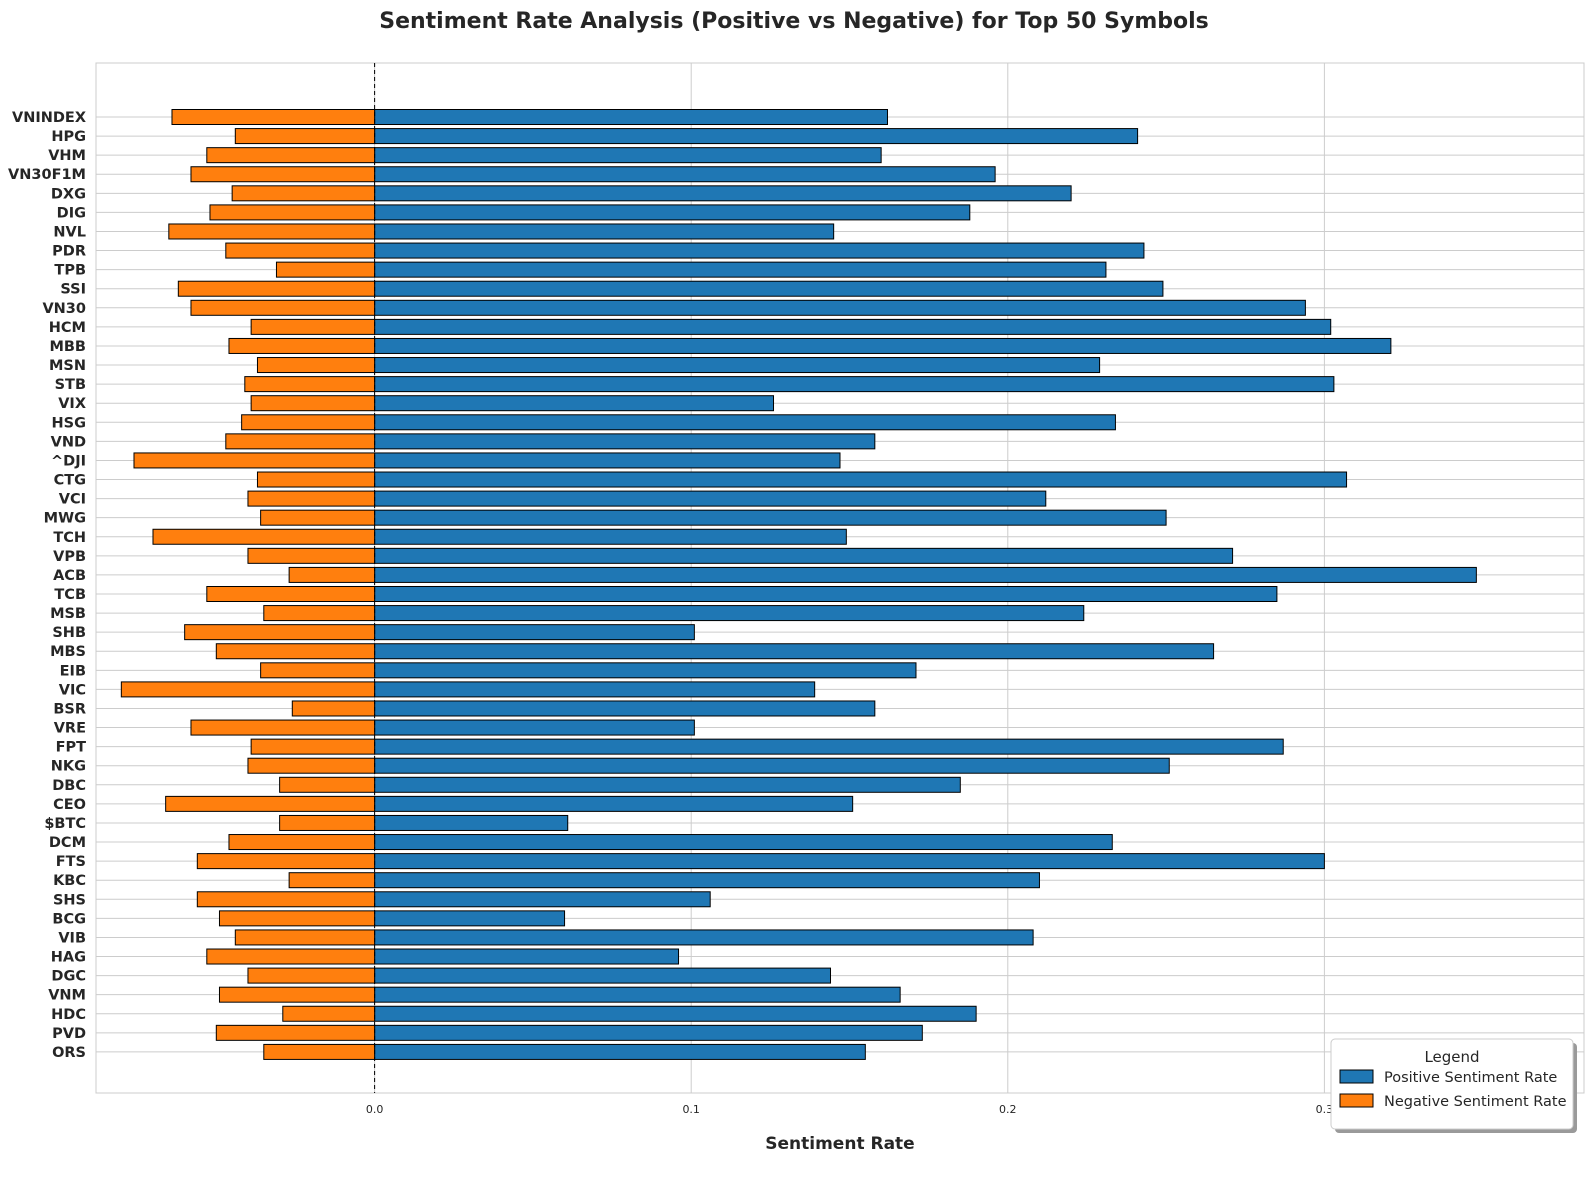  Describe the element at coordinates (68, 614) in the screenshot. I see `y-tick-label: MSB` at that location.